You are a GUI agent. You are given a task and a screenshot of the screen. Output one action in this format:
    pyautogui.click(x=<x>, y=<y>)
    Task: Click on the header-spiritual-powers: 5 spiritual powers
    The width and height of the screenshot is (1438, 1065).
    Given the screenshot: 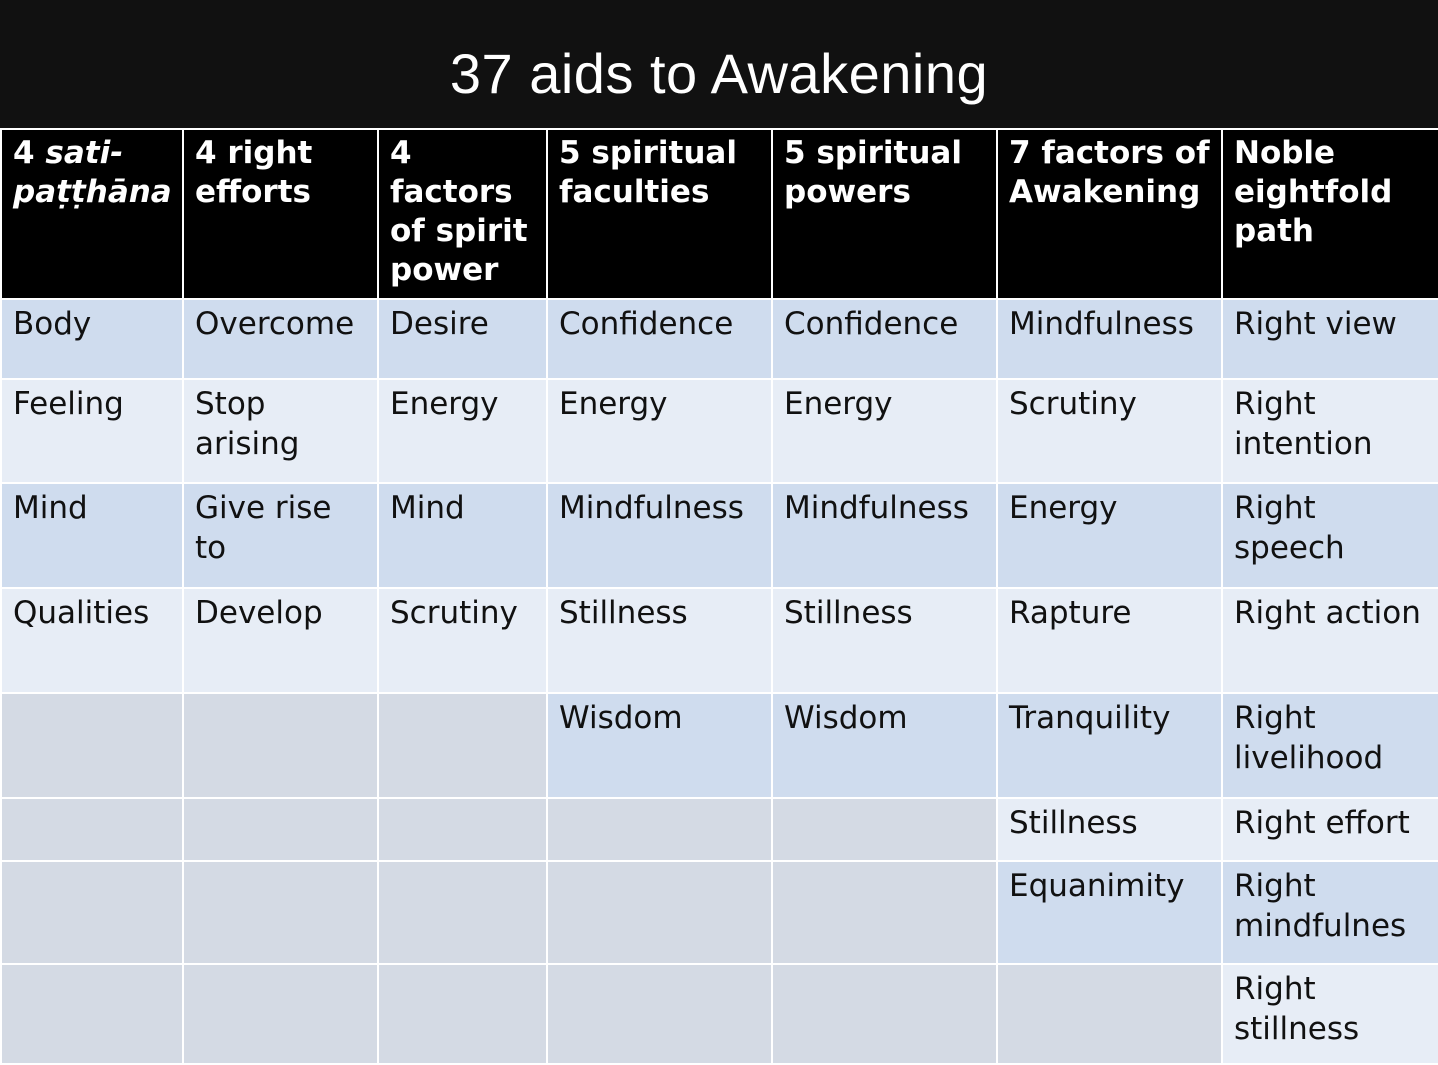 What is the action you would take?
    pyautogui.click(x=884, y=214)
    